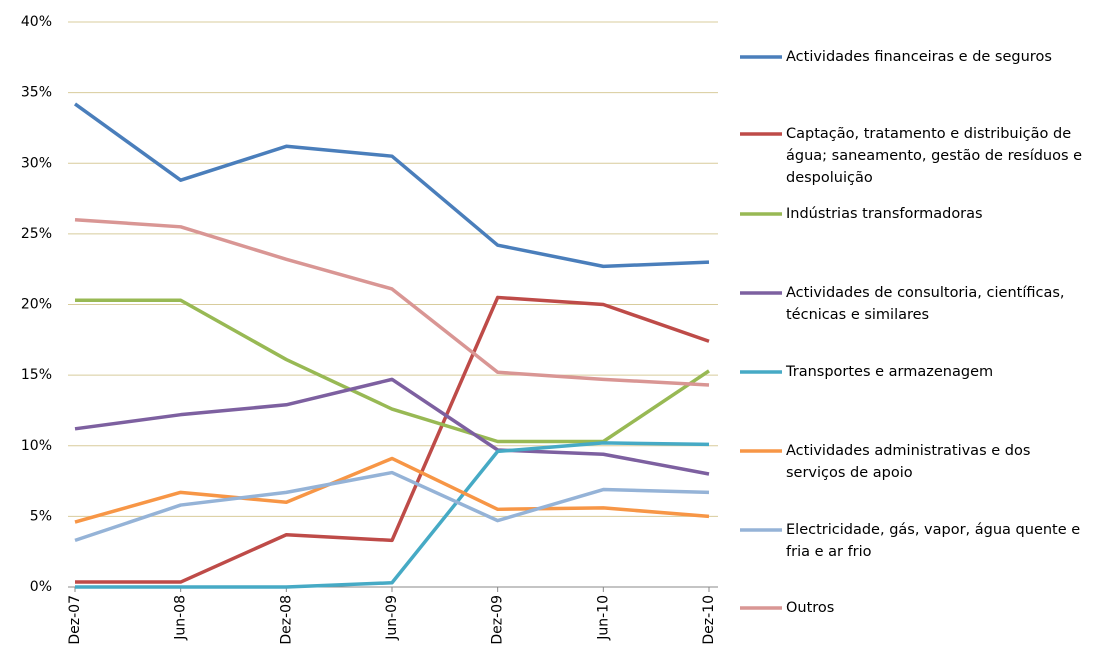 The image size is (1094, 658). Describe the element at coordinates (181, 618) in the screenshot. I see `x-tick-label: Jun-08` at that location.